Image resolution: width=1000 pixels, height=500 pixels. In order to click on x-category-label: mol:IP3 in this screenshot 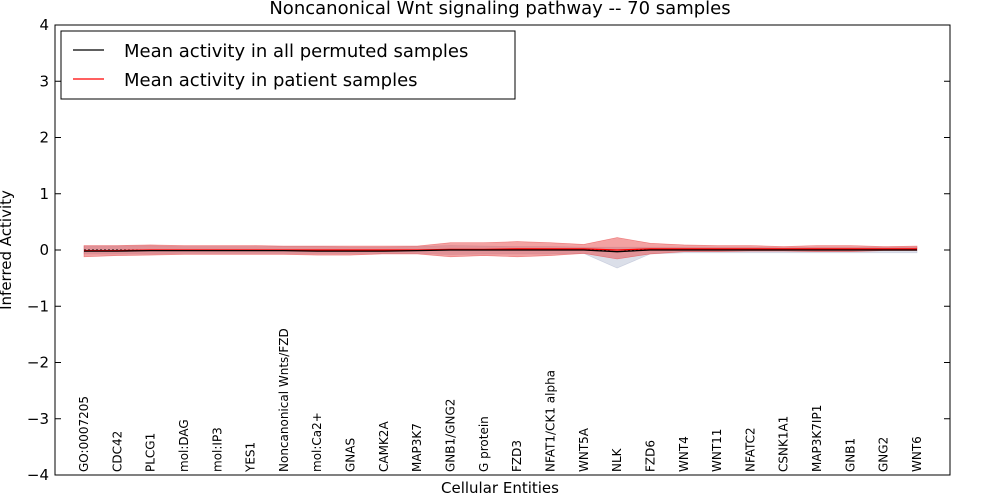, I will do `click(217, 449)`.